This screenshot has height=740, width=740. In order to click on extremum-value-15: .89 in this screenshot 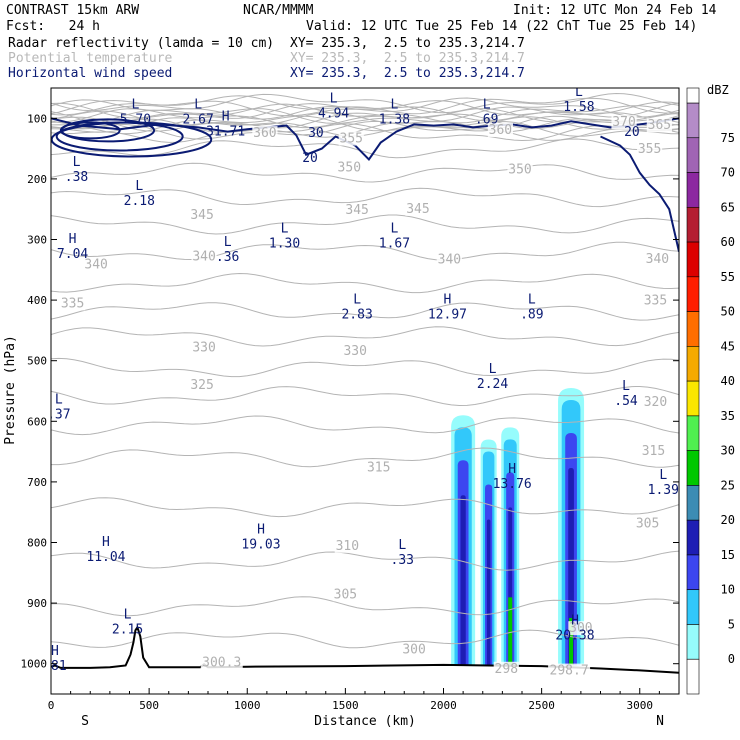, I will do `click(531, 314)`.